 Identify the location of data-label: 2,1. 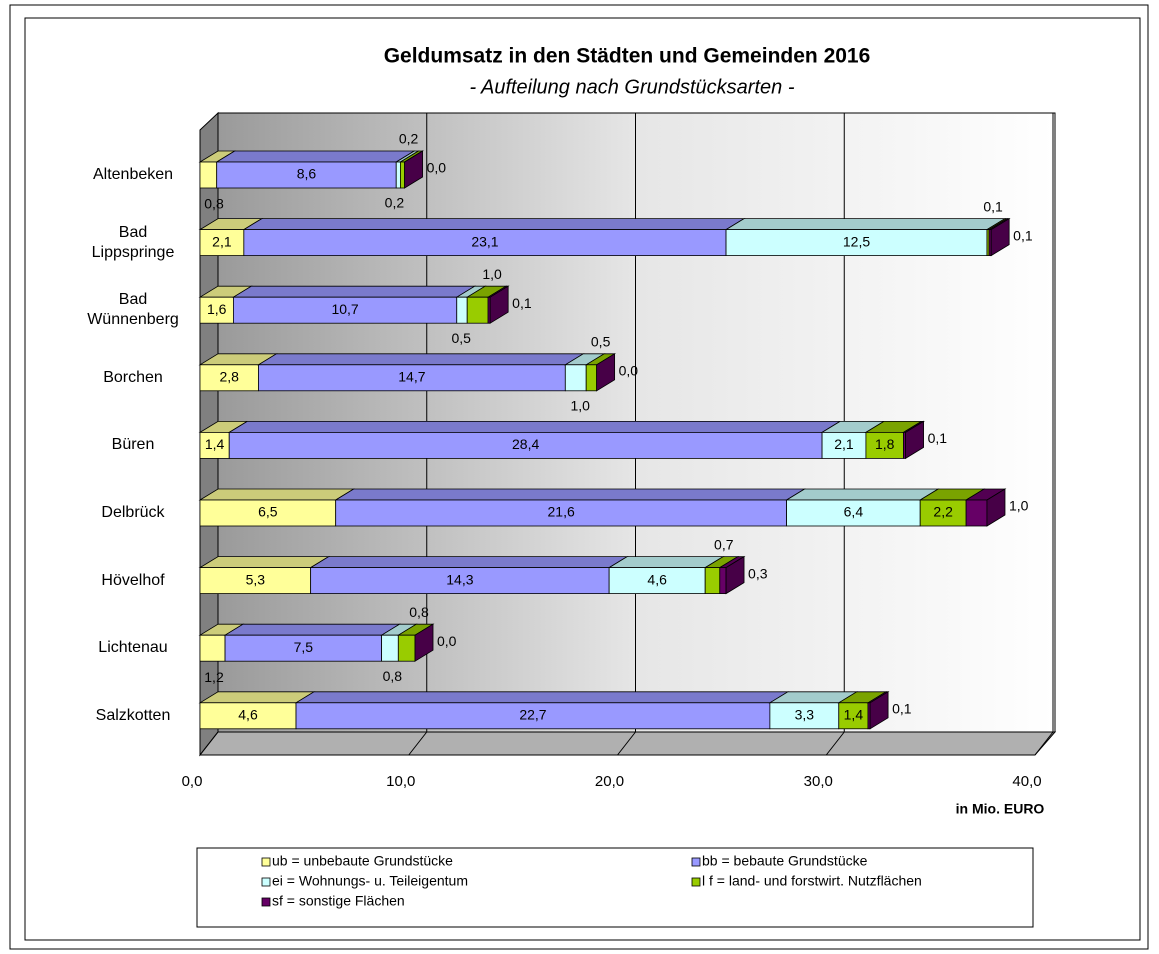
(222, 241).